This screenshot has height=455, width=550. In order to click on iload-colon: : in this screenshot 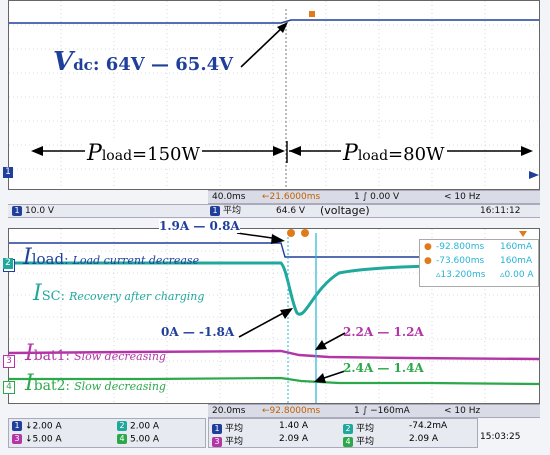, I will do `click(68, 260)`.